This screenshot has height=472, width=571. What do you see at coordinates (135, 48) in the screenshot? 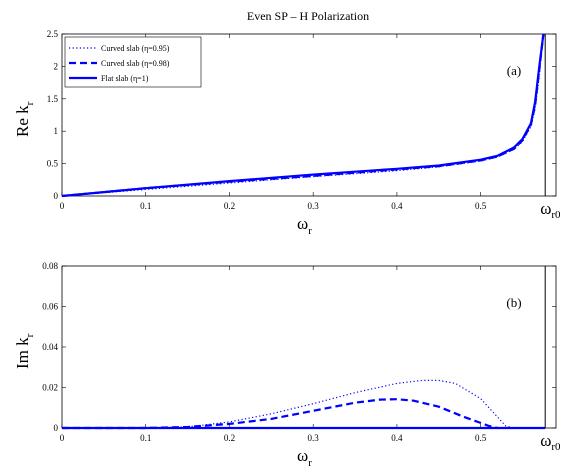
I see `legend-entry-label: Curved slab (η=0.95)` at bounding box center [135, 48].